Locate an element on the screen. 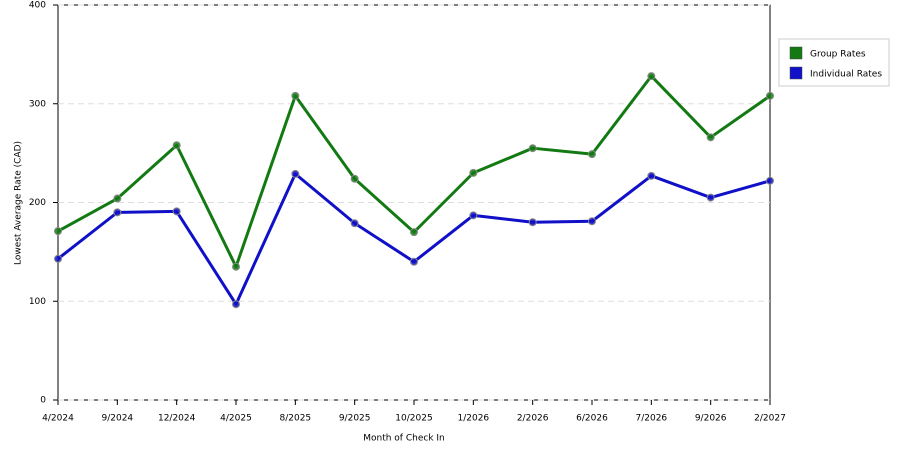 The image size is (900, 450). y-axis-title: Lowest Average Rate (CAD) is located at coordinates (19, 203).